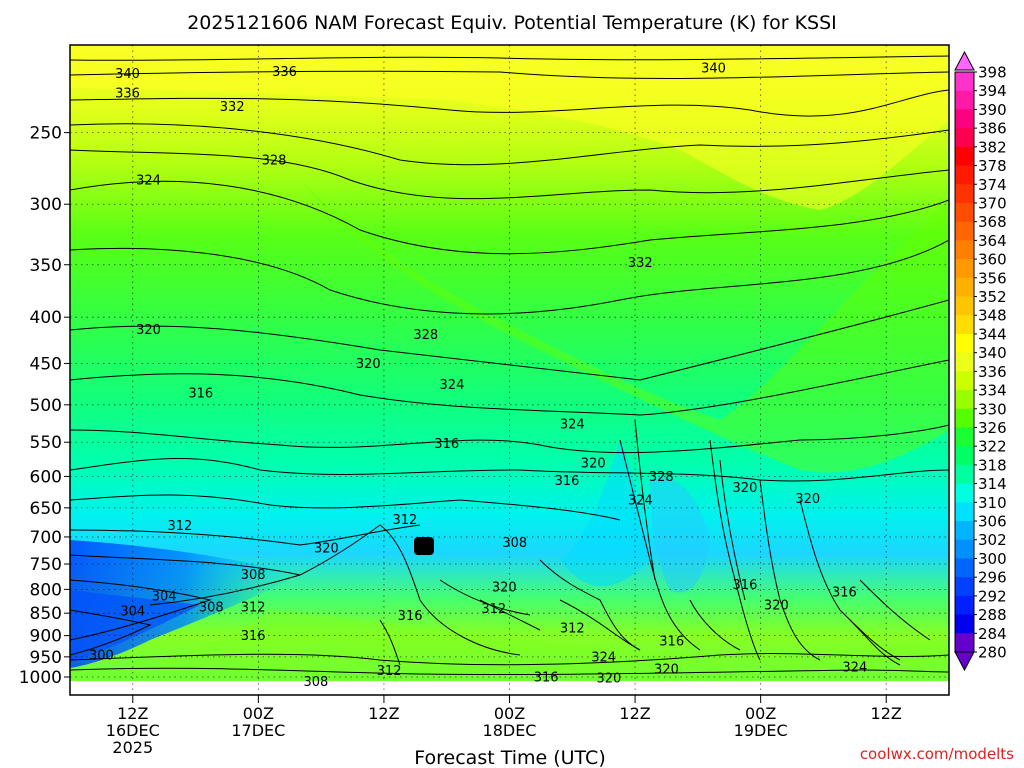 The width and height of the screenshot is (1024, 768). What do you see at coordinates (46, 406) in the screenshot?
I see `y-tick-label: 500` at bounding box center [46, 406].